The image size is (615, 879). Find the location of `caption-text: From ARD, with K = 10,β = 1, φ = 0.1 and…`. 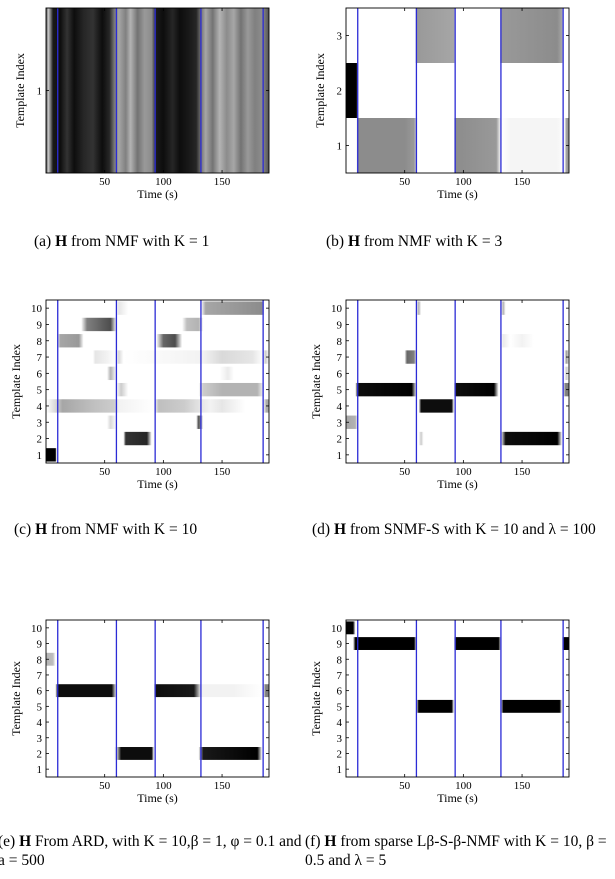

caption-text: From ARD, with K = 10,β = 1, φ = 0.1 and… is located at coordinates (153, 851).